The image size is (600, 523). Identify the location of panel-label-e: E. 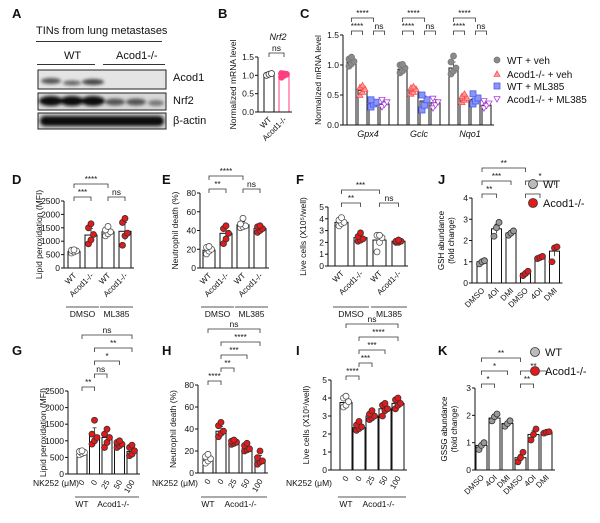
(166, 179).